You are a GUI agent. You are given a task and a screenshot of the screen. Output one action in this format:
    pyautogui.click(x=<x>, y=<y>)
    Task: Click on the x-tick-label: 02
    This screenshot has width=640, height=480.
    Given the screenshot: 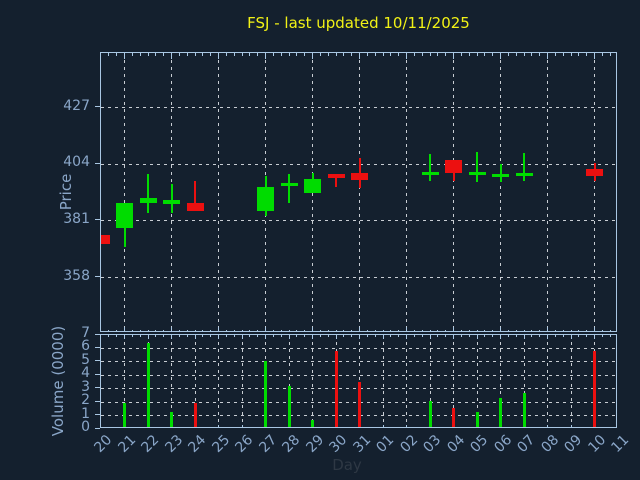 What is the action you would take?
    pyautogui.click(x=408, y=444)
    